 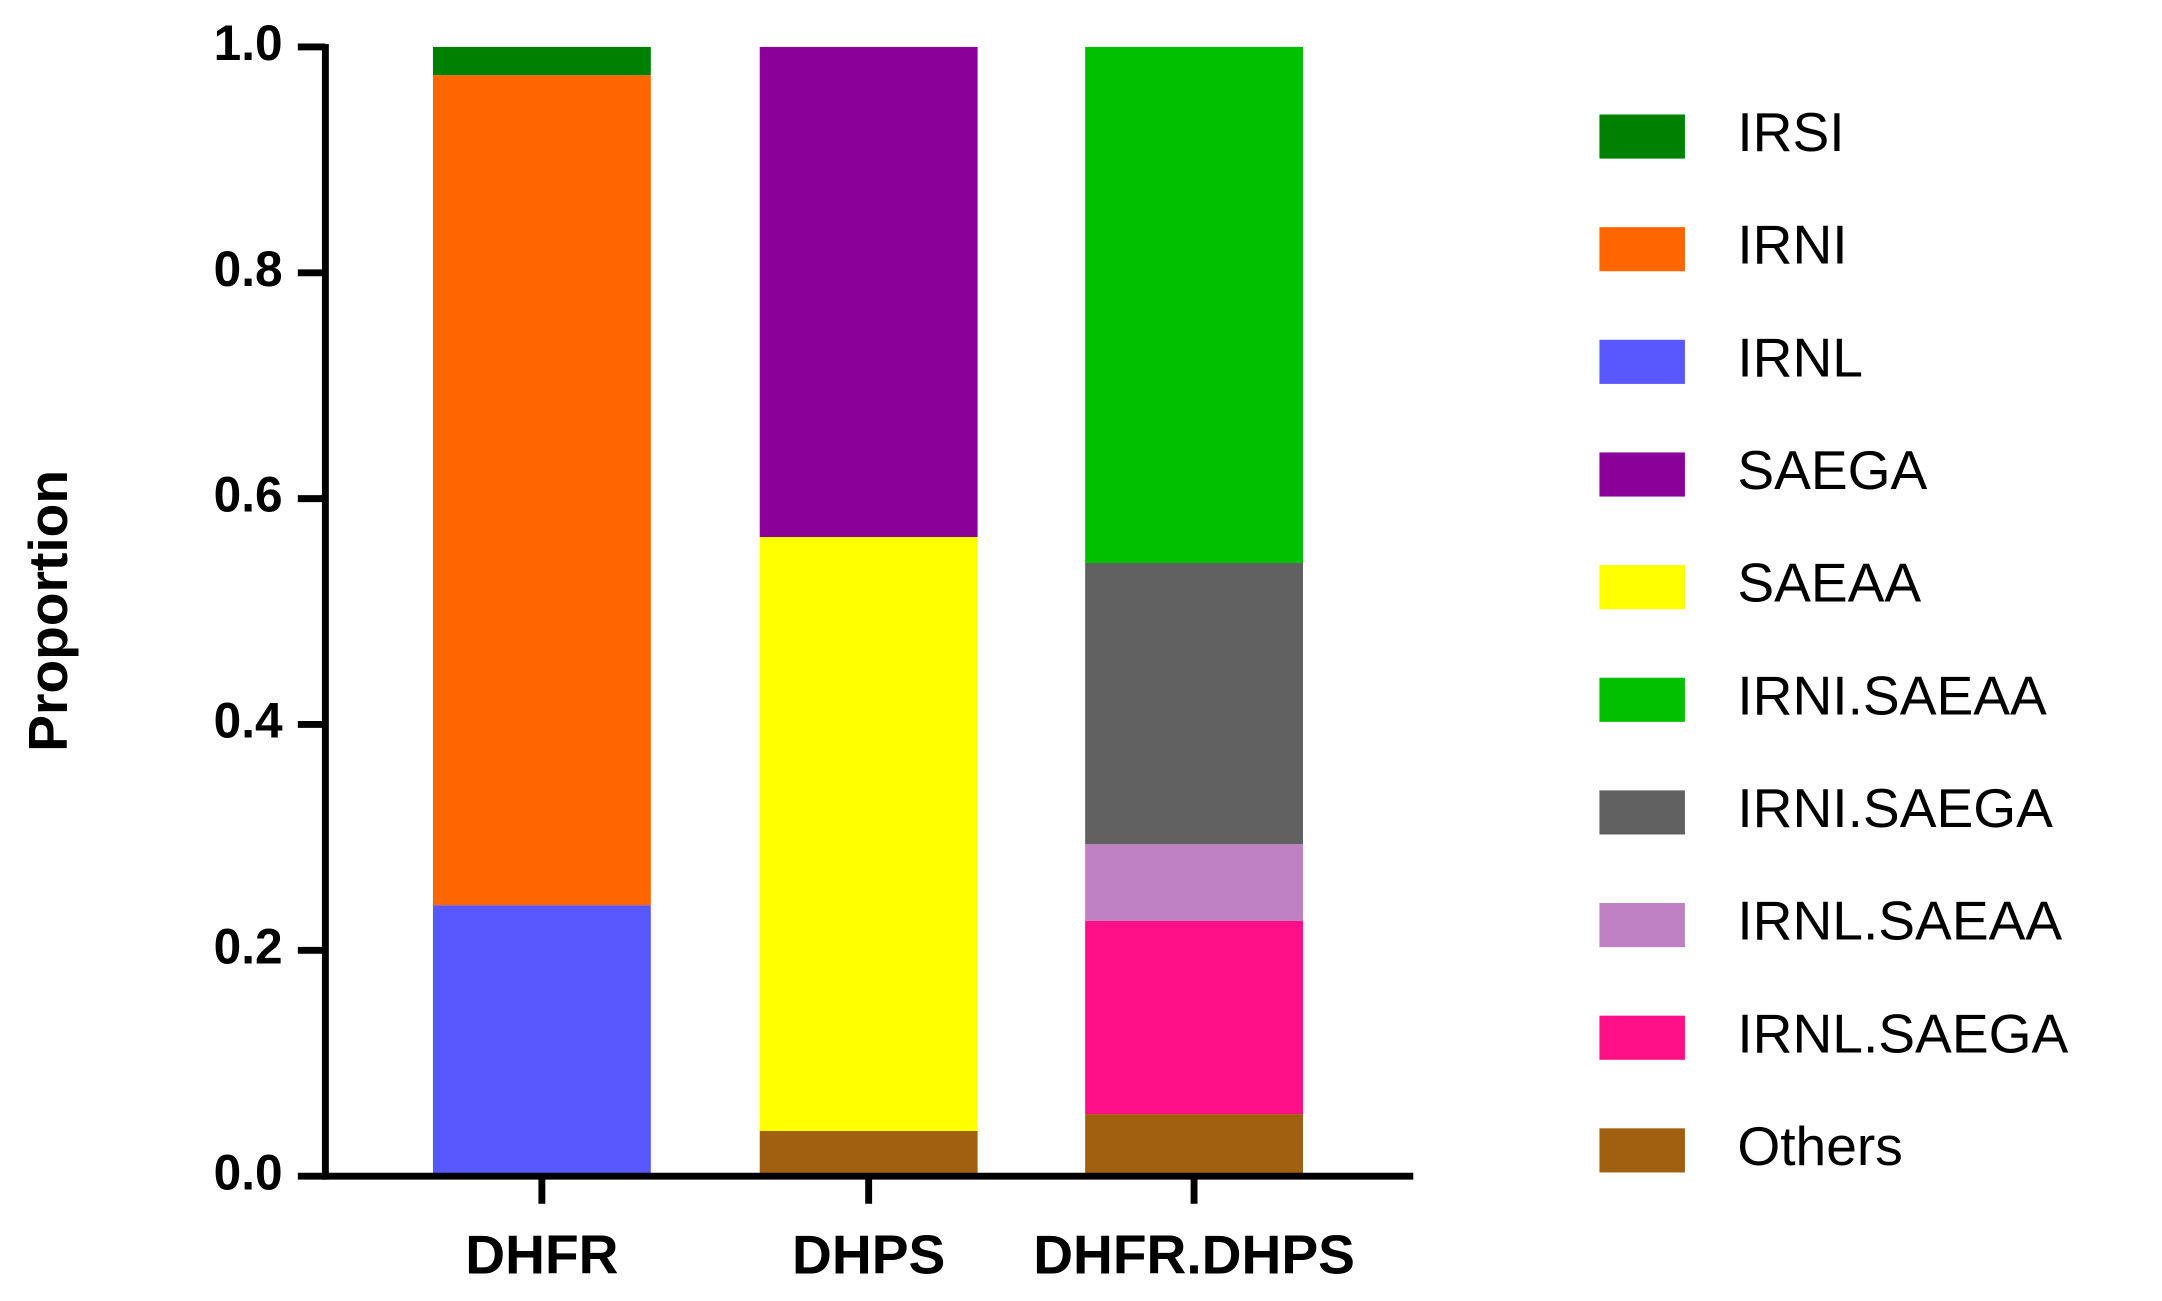 I want to click on legend-label: IRSI, so click(x=1790, y=132).